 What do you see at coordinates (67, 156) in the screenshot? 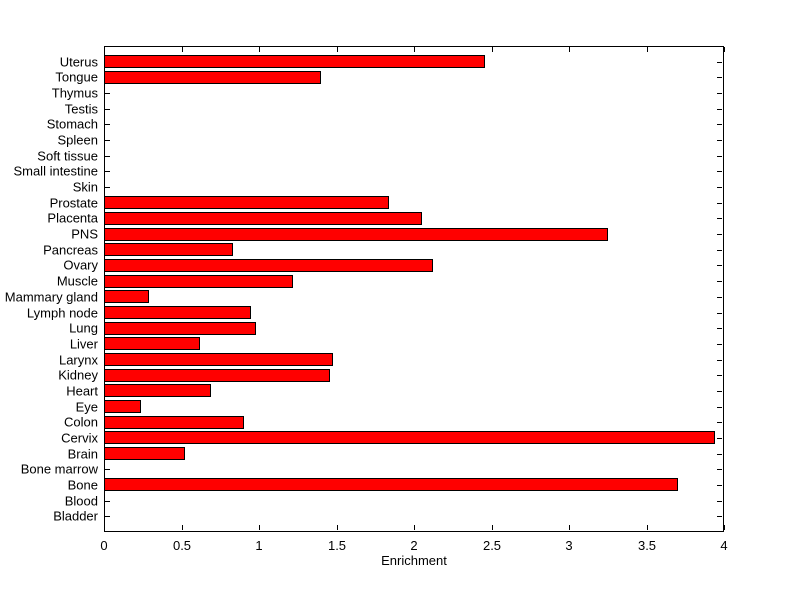
I see `y-tick-label-soft-tissue: Soft tissue` at bounding box center [67, 156].